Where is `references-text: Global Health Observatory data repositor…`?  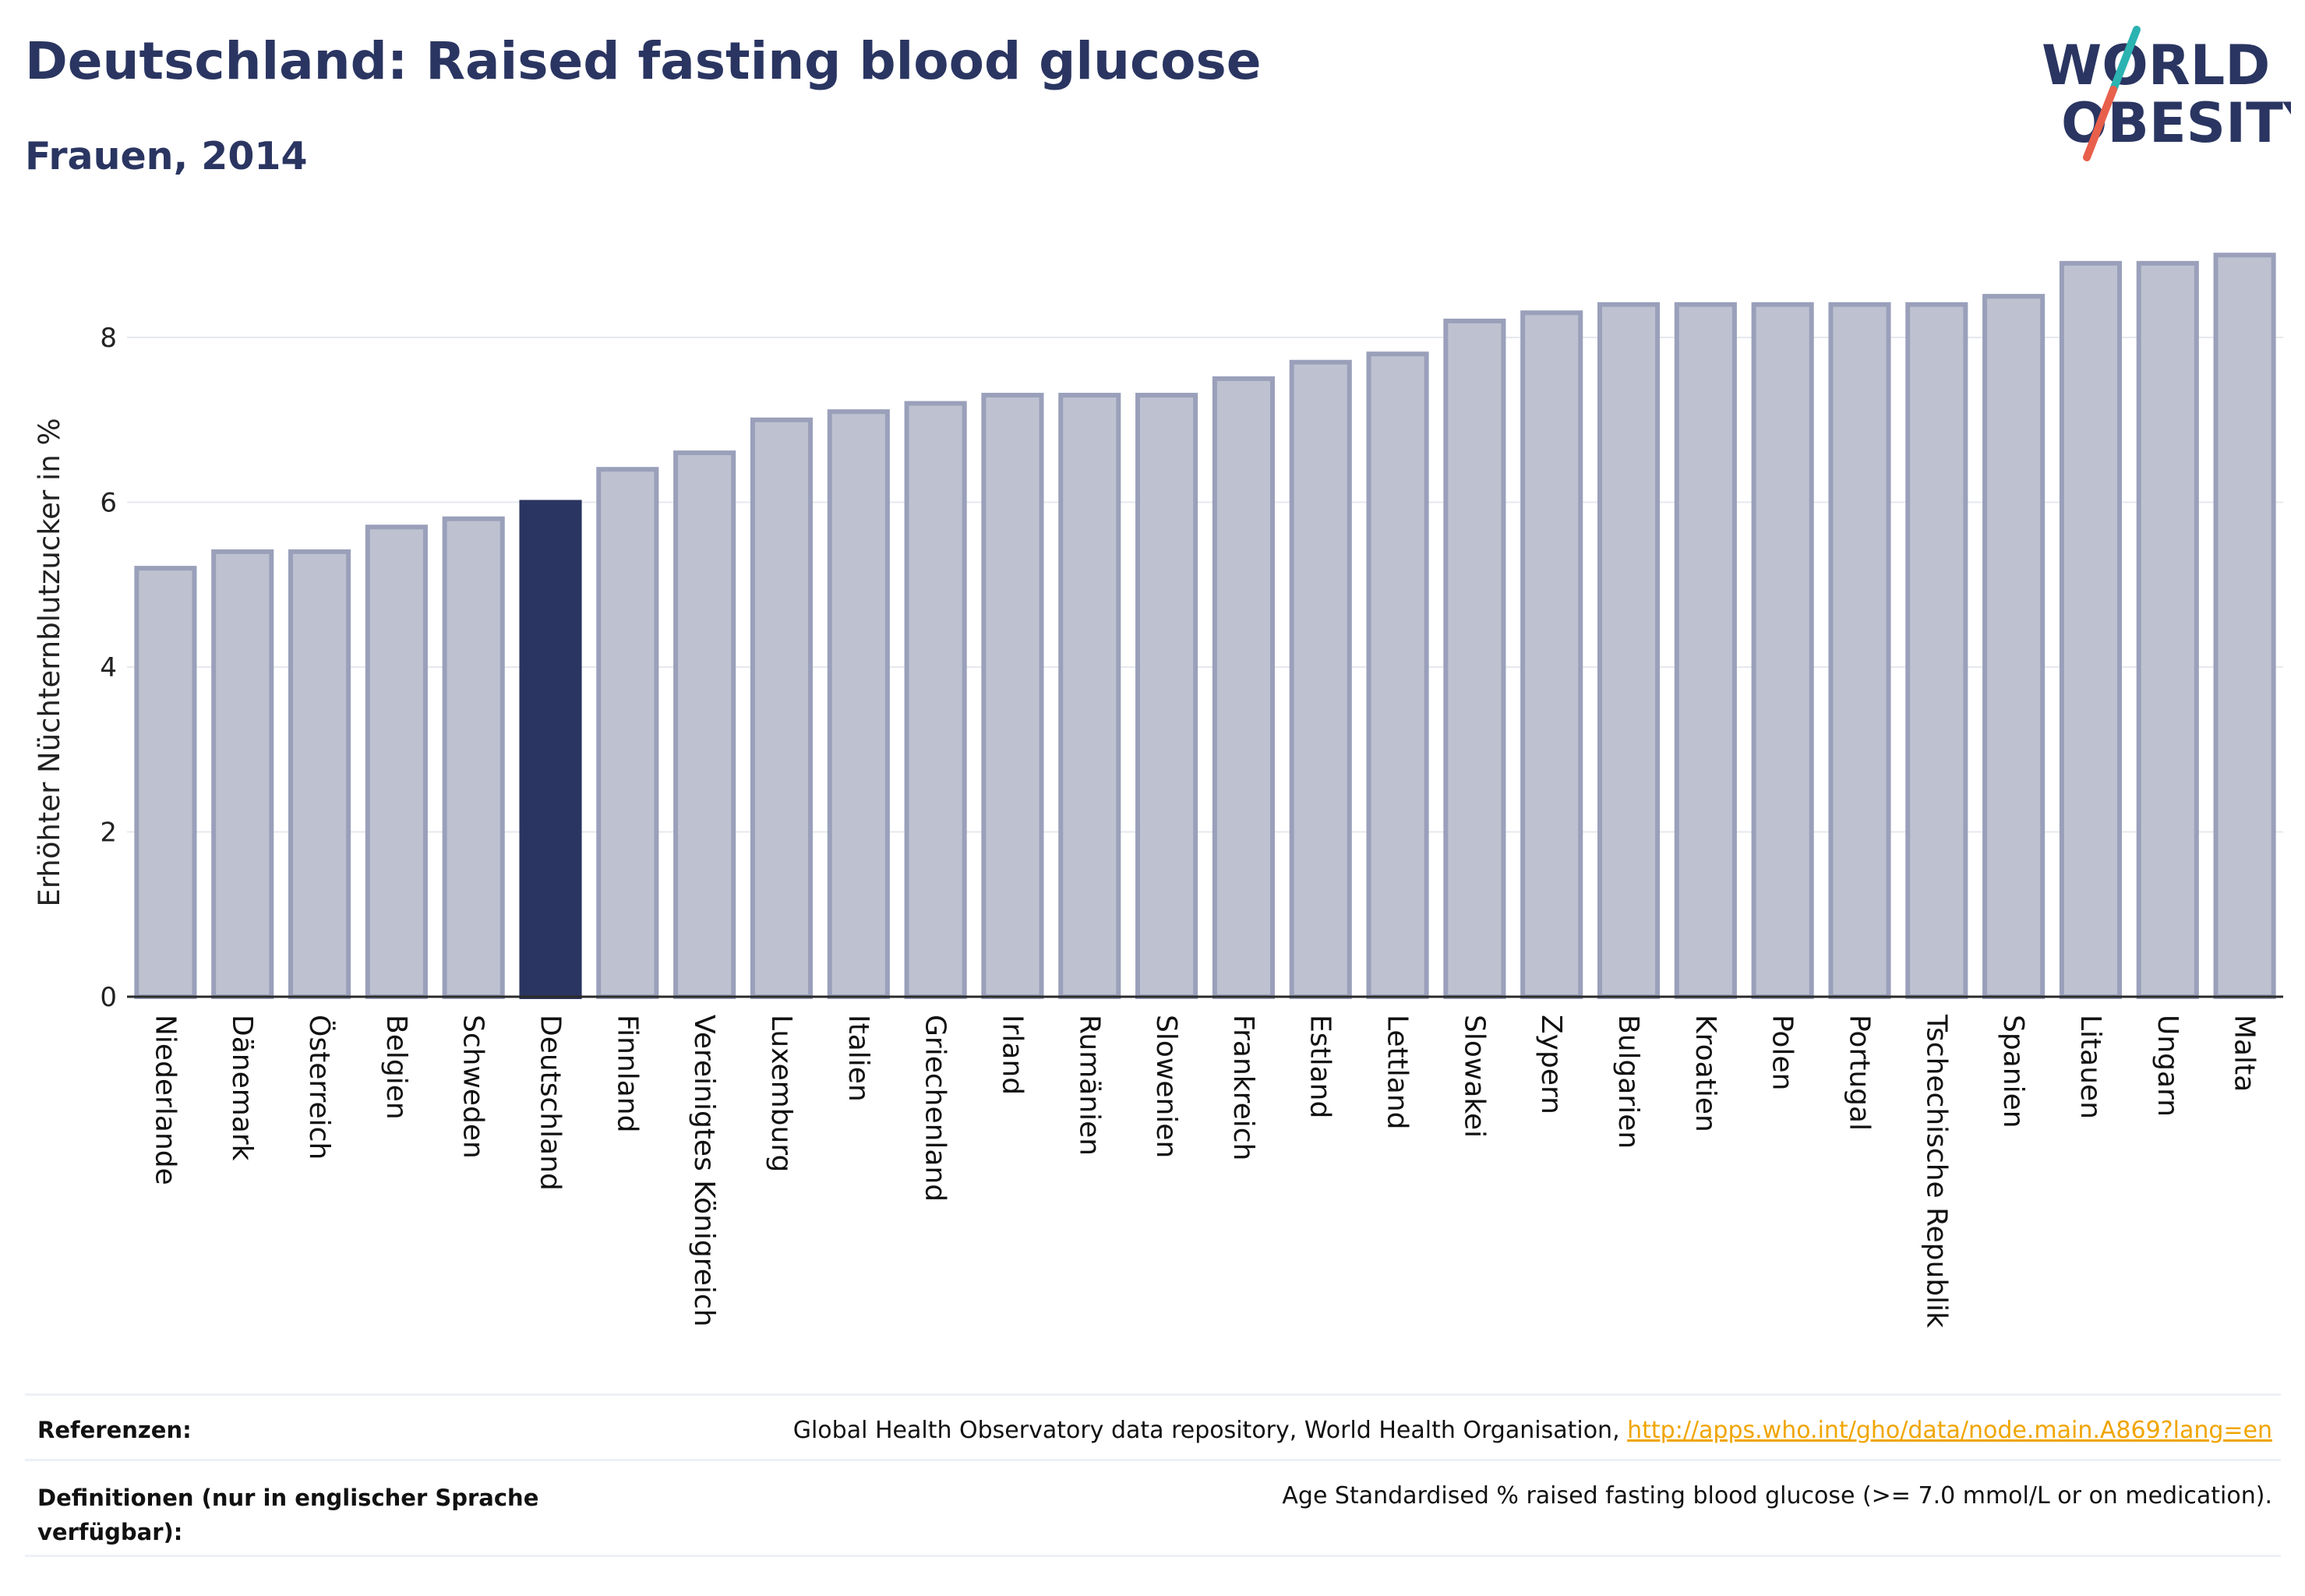
references-text: Global Health Observatory data repositor… is located at coordinates (1210, 1430).